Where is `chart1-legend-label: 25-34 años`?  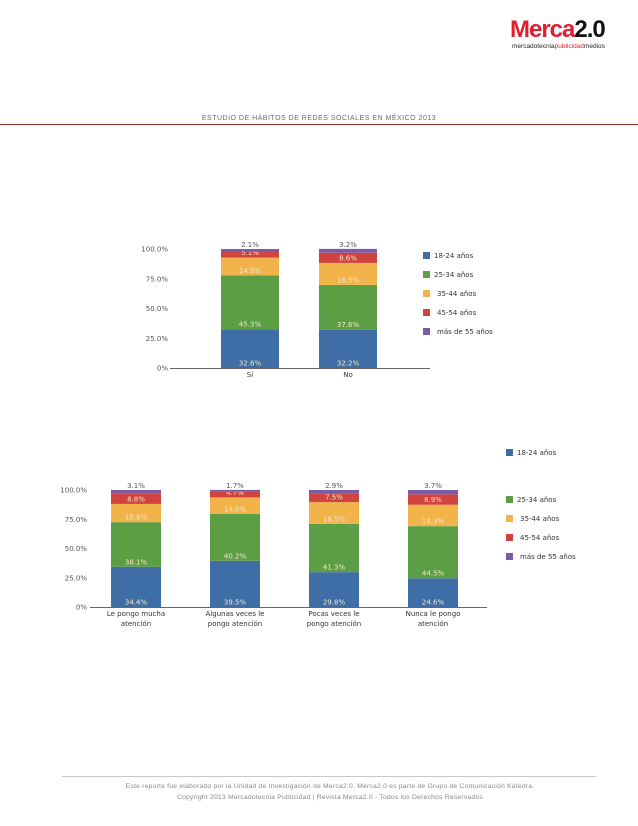
chart1-legend-label: 25-34 años is located at coordinates (454, 275).